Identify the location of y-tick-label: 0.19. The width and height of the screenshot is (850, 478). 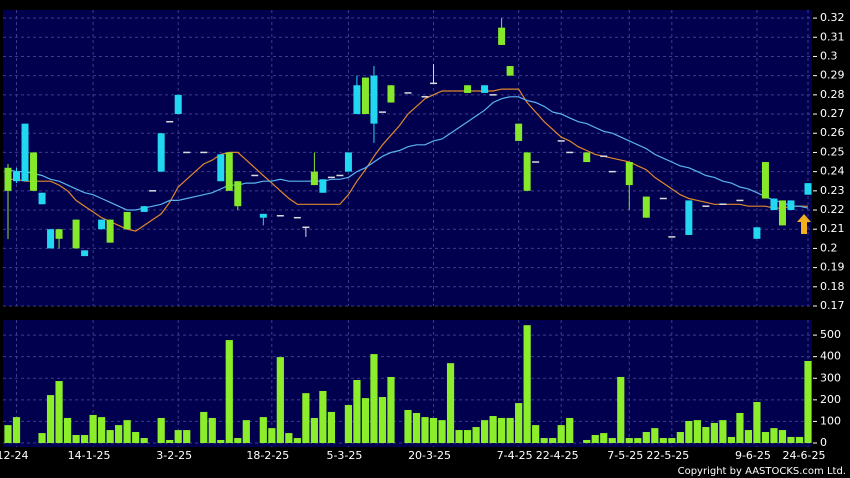
(832, 267).